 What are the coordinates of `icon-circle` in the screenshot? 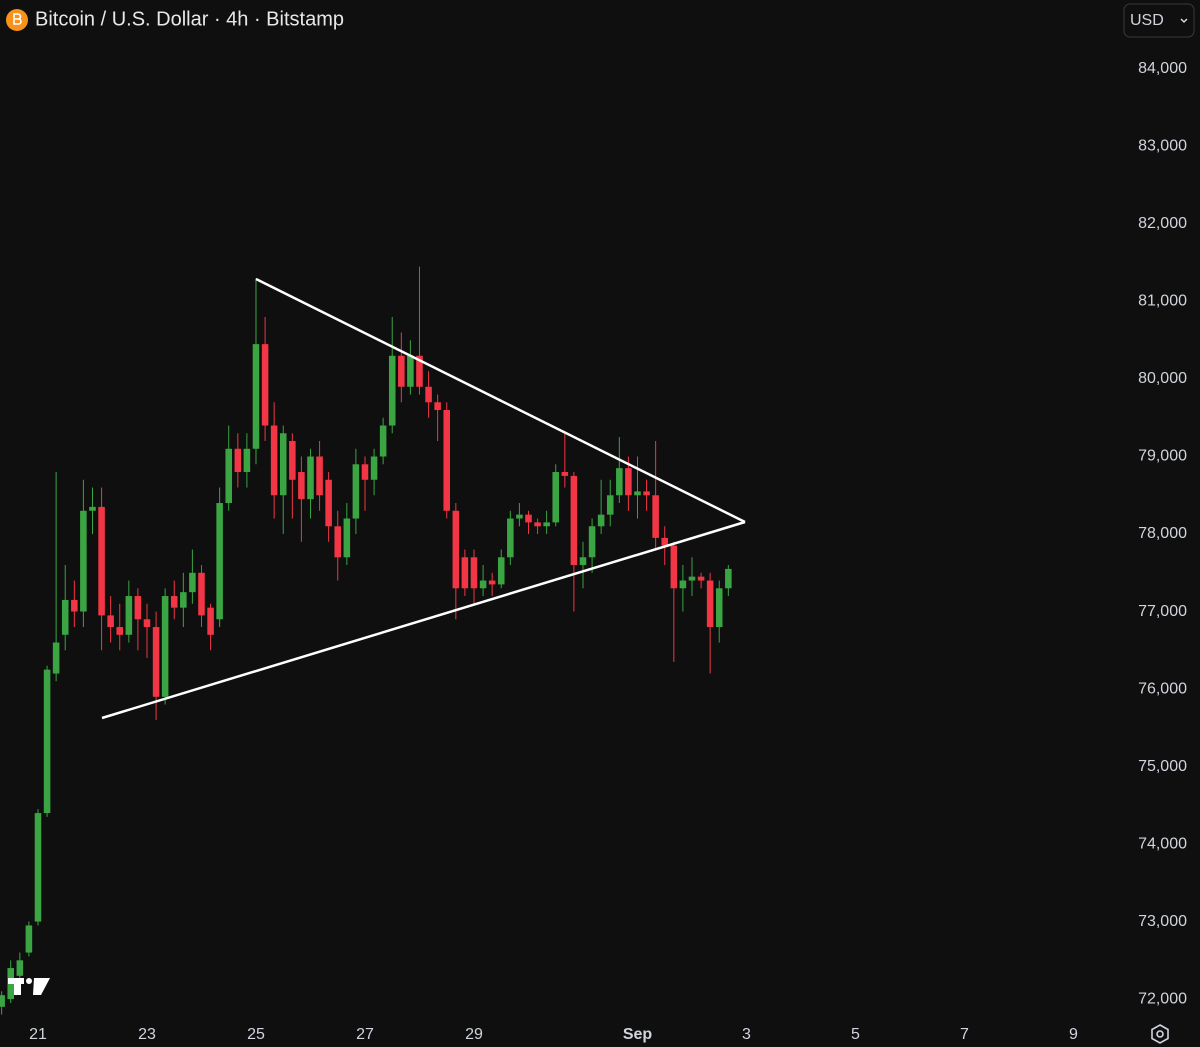 It's located at (17, 20).